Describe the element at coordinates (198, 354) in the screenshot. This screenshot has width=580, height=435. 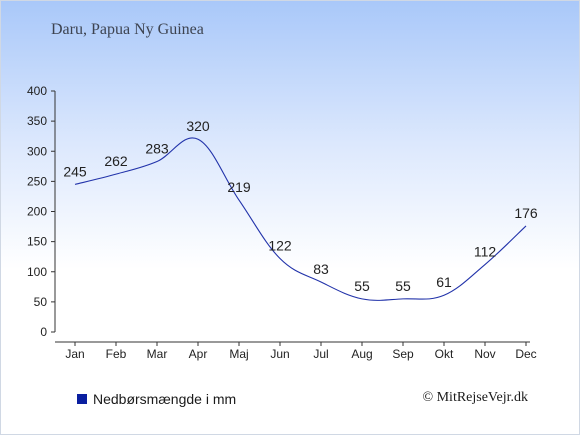
I see `x-tick-label: Apr` at that location.